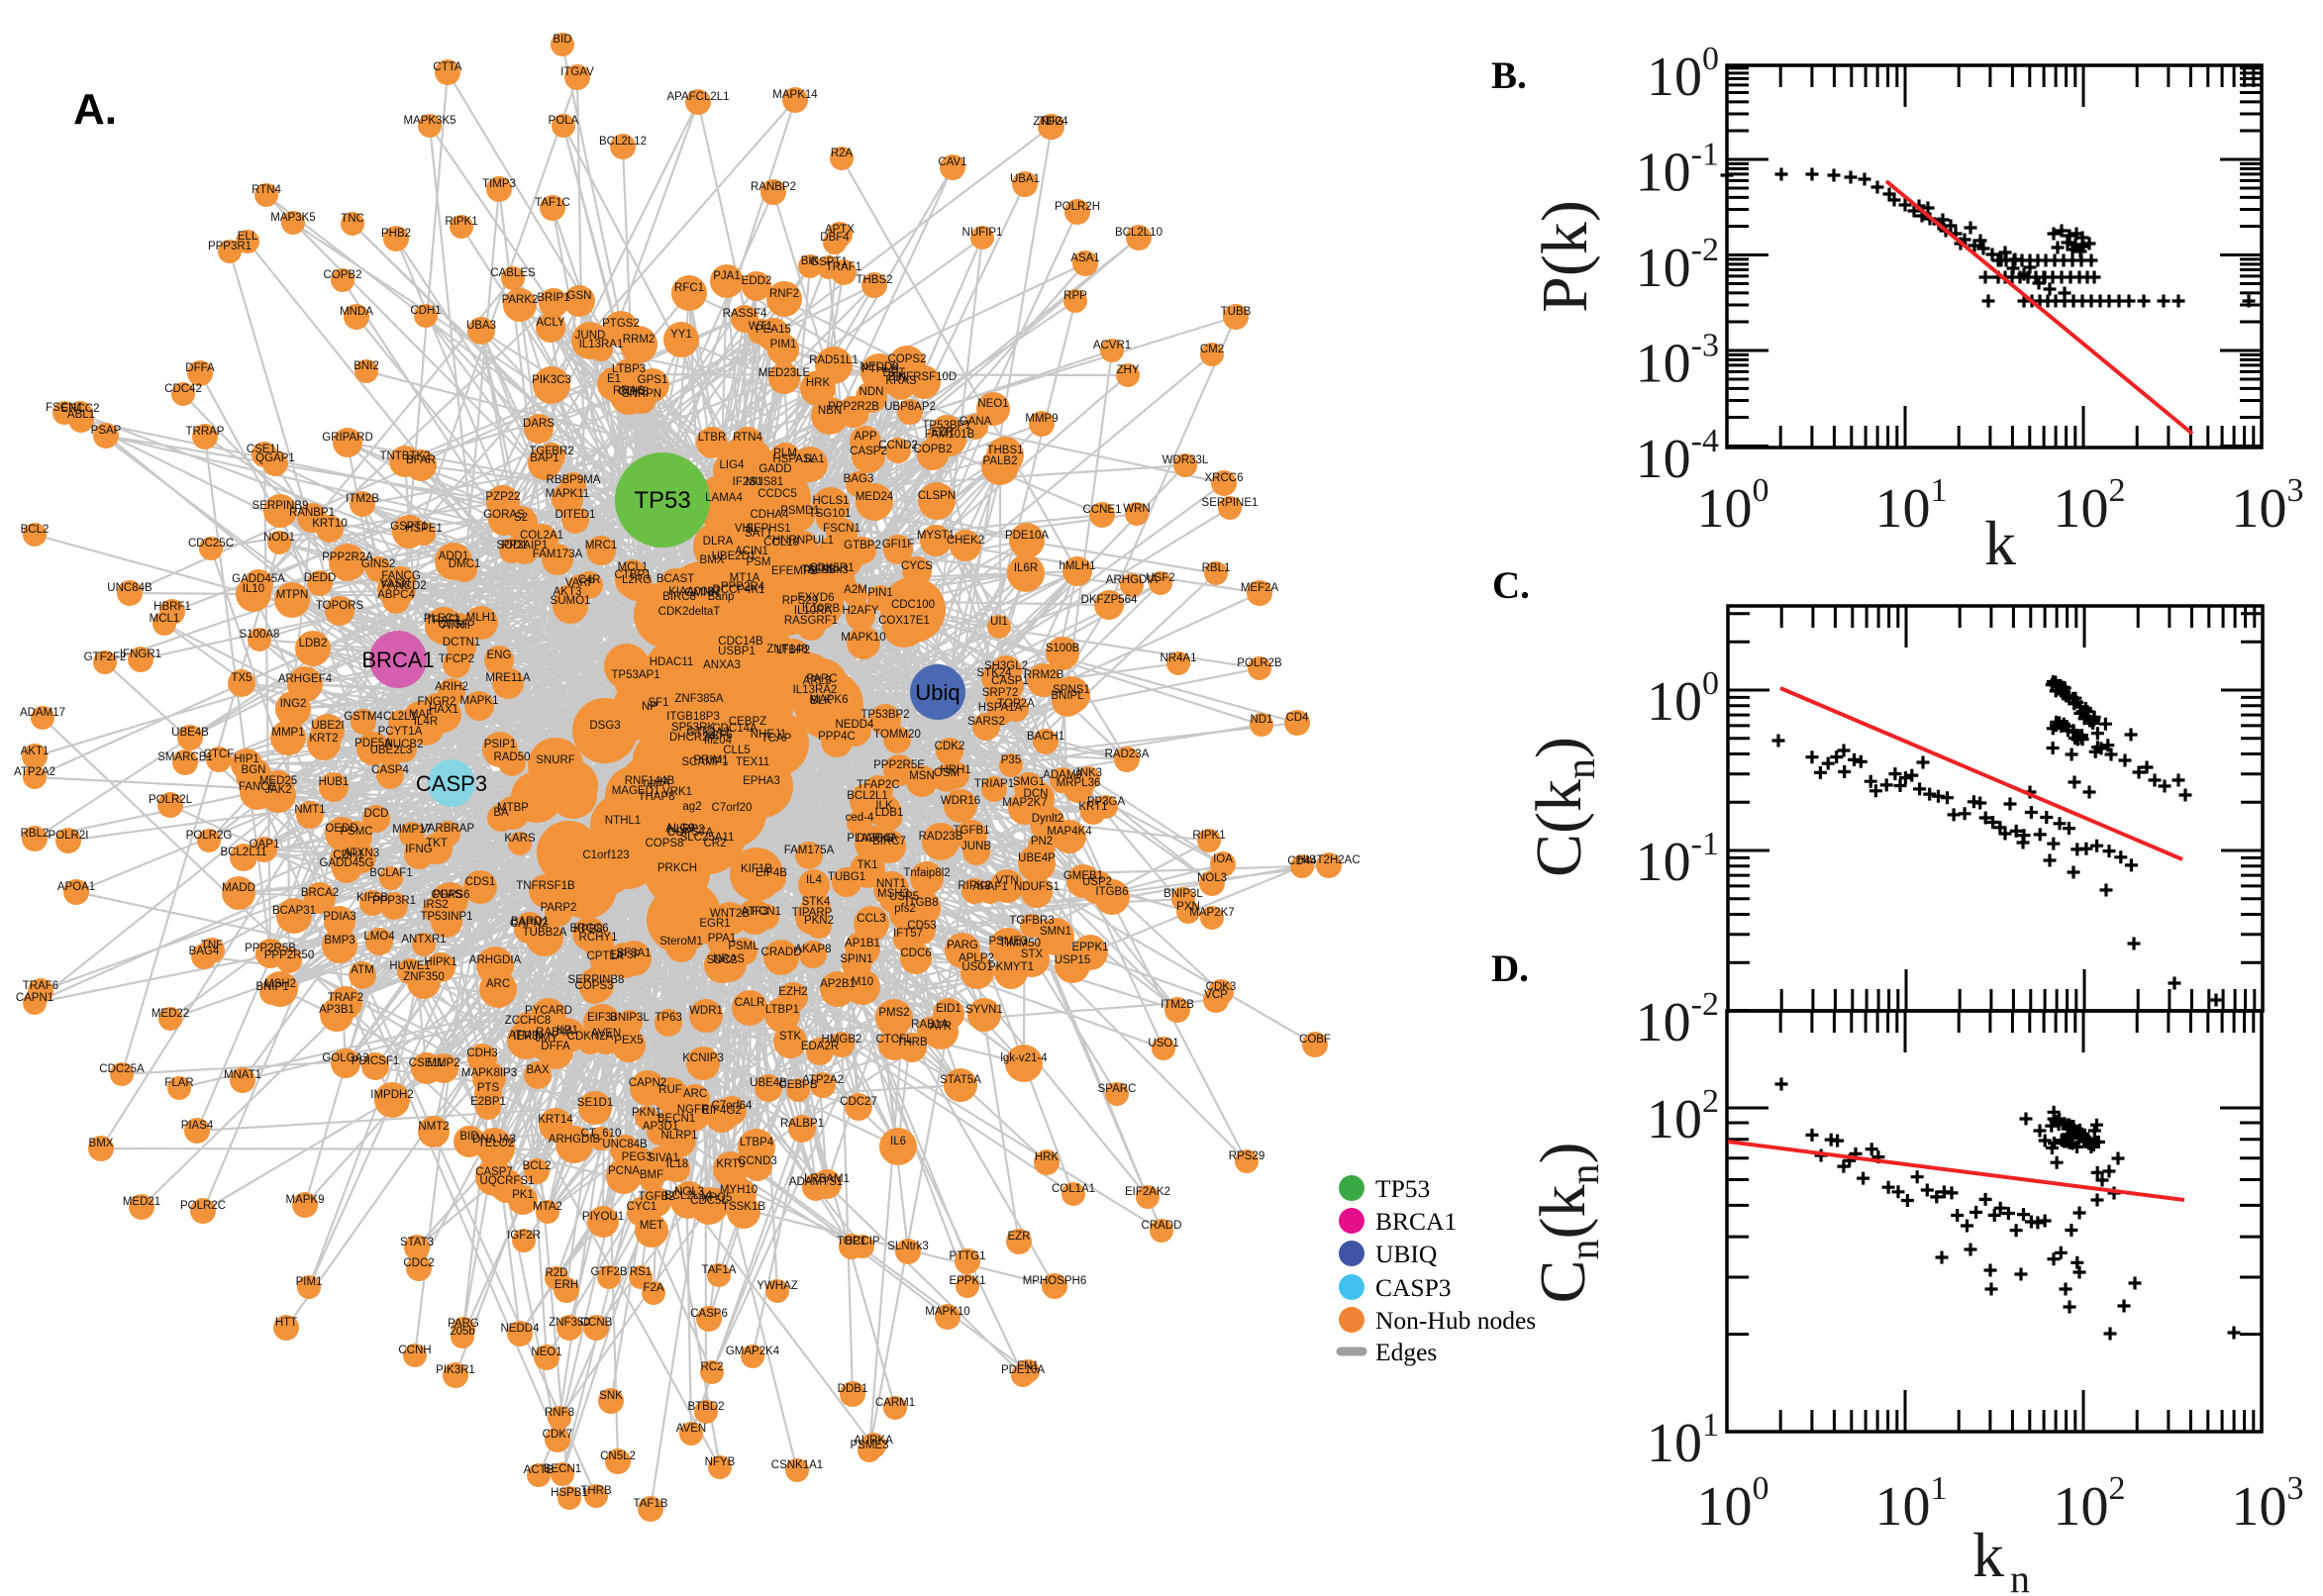 This screenshot has height=1596, width=2323. What do you see at coordinates (1510, 969) in the screenshot?
I see `svg-text: D.` at bounding box center [1510, 969].